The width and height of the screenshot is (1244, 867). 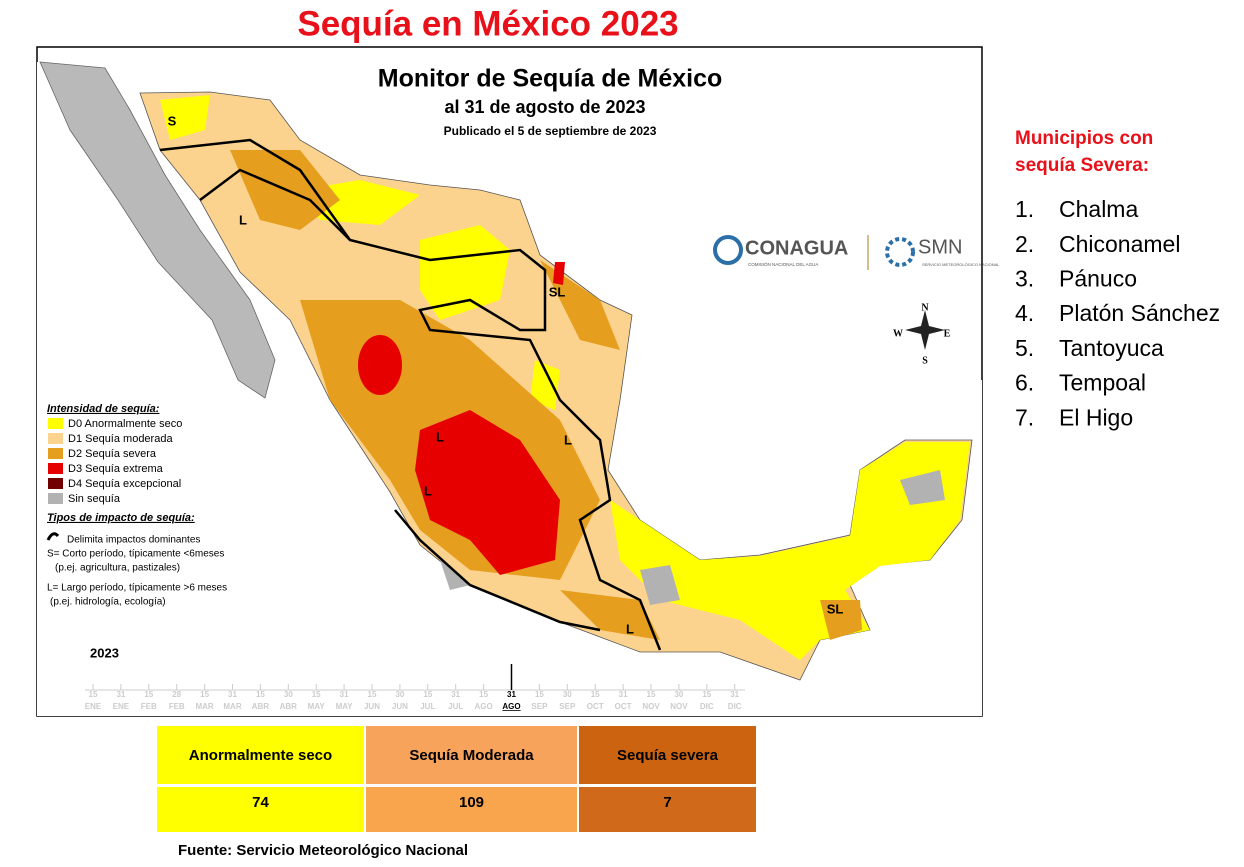 I want to click on conagua-name: CONAGUA, so click(x=796, y=248).